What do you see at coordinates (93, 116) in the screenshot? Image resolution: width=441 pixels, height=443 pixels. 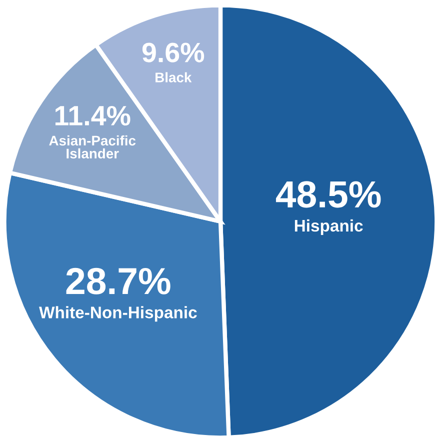 I see `data-label: 11.4%` at bounding box center [93, 116].